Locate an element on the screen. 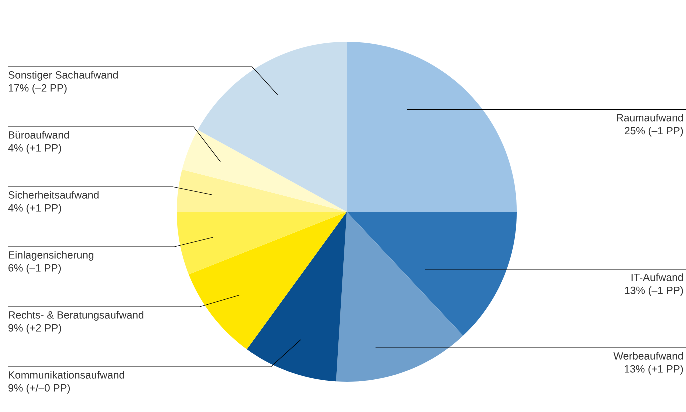  slice-label: Werbeaufwand is located at coordinates (649, 356).